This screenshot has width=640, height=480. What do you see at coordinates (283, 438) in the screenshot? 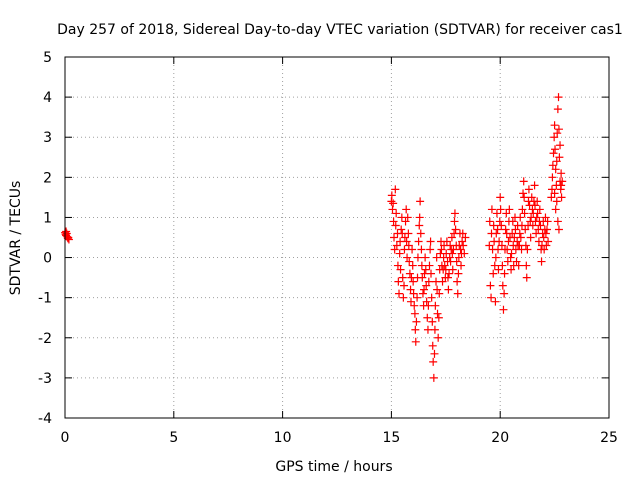
I see `x-tick-label: 10` at bounding box center [283, 438].